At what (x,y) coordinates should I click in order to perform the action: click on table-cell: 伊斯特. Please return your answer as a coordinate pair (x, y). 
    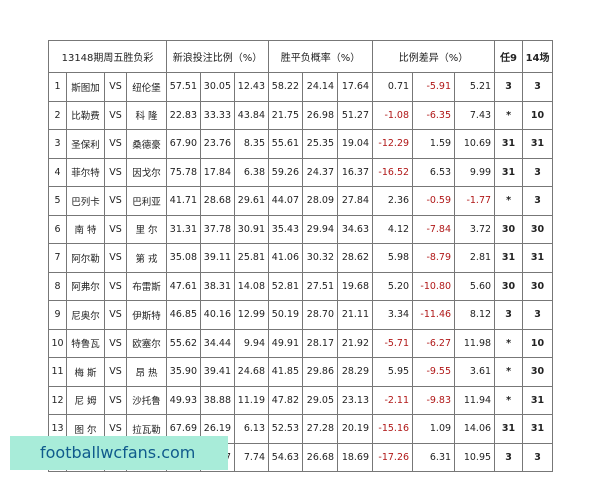
    Looking at the image, I should click on (146, 315).